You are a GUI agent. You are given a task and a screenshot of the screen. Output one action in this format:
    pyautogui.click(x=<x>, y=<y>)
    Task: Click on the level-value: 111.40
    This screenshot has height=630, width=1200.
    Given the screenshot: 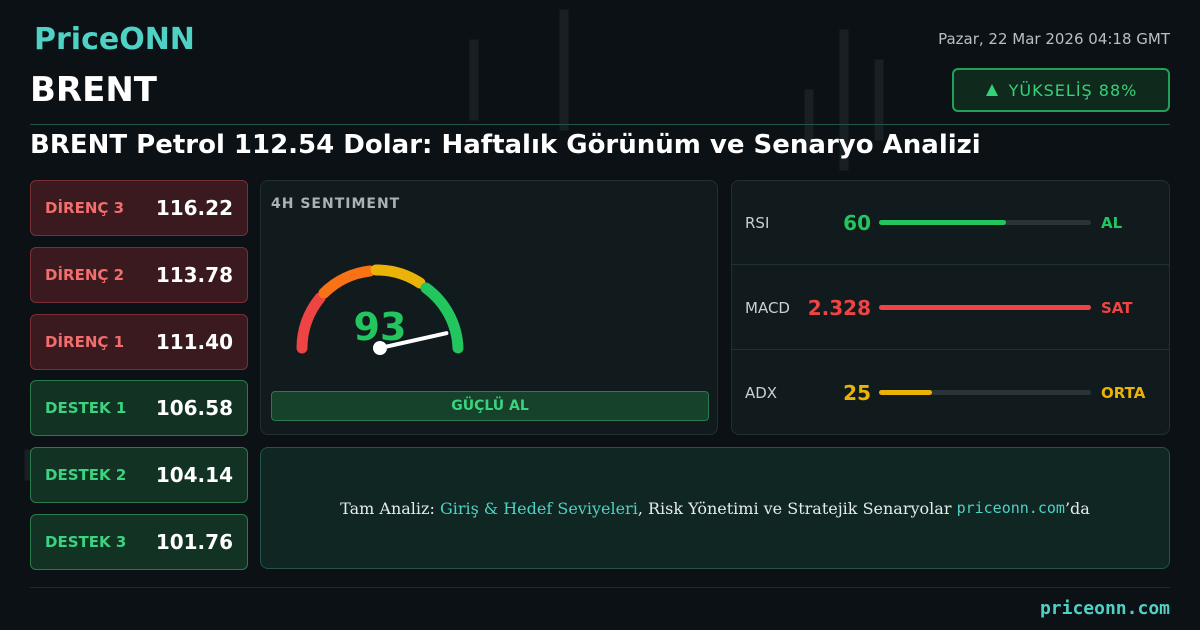 What is the action you would take?
    pyautogui.click(x=194, y=341)
    